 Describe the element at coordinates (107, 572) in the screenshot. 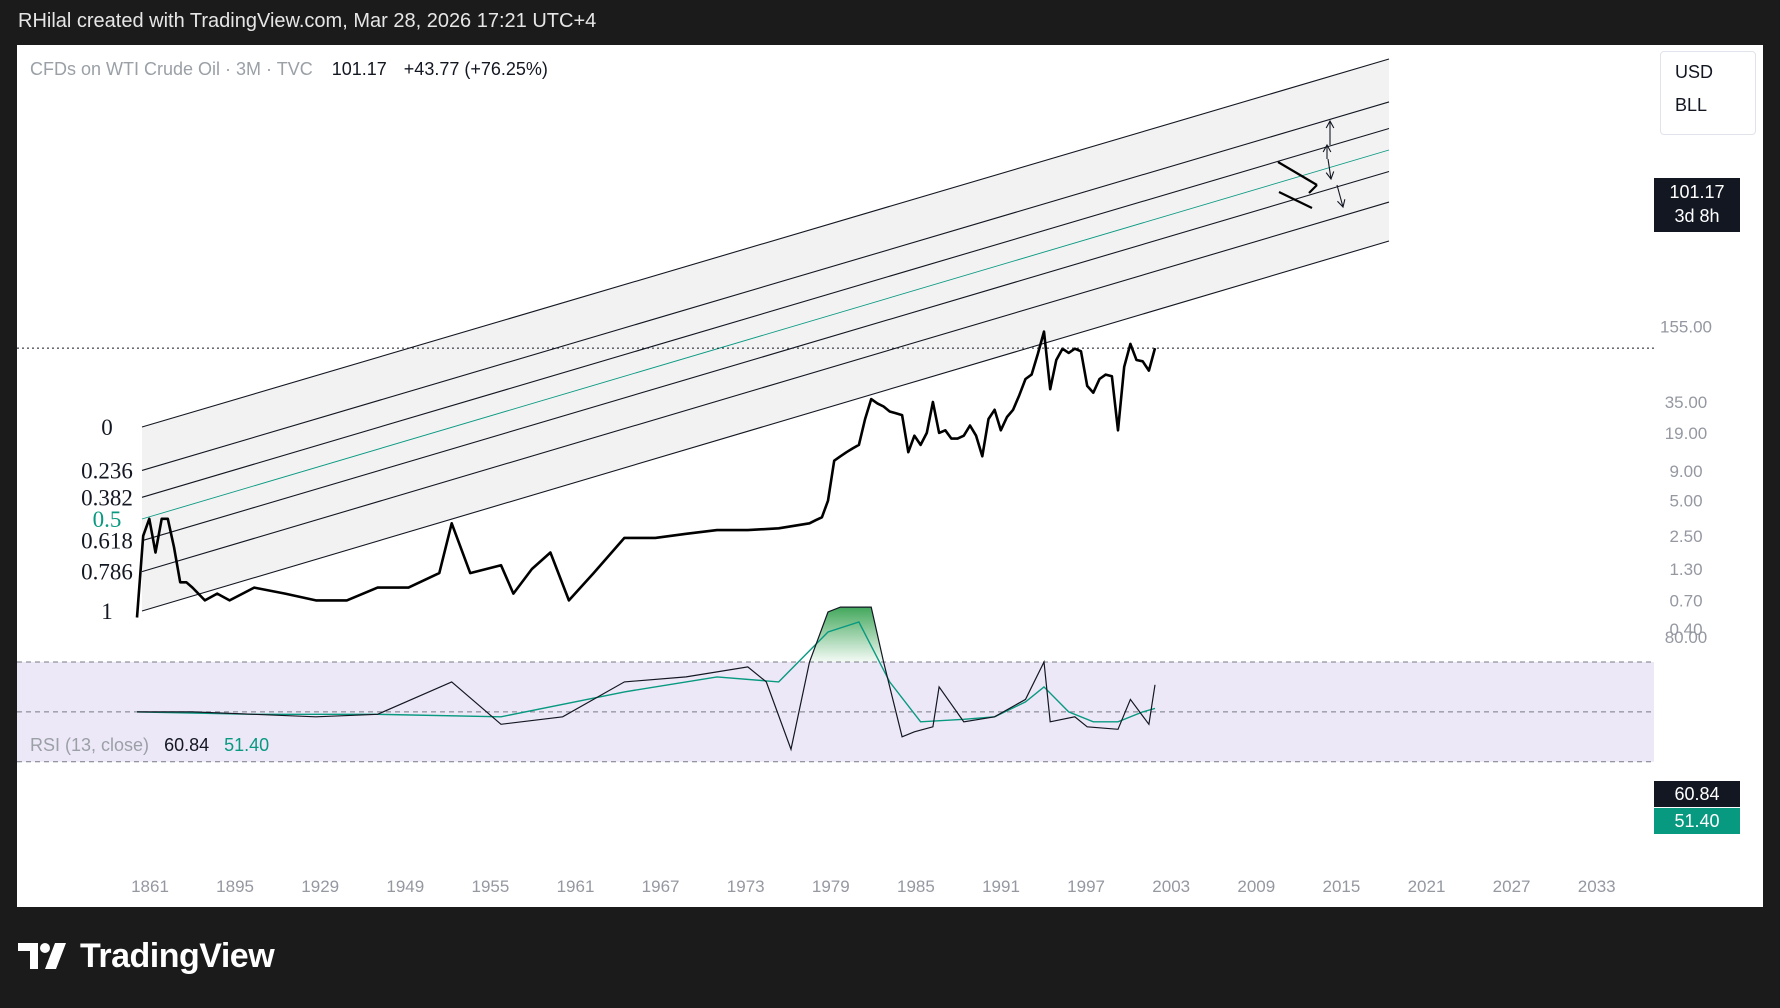

I see `fib-label-0.786: 0.786` at that location.